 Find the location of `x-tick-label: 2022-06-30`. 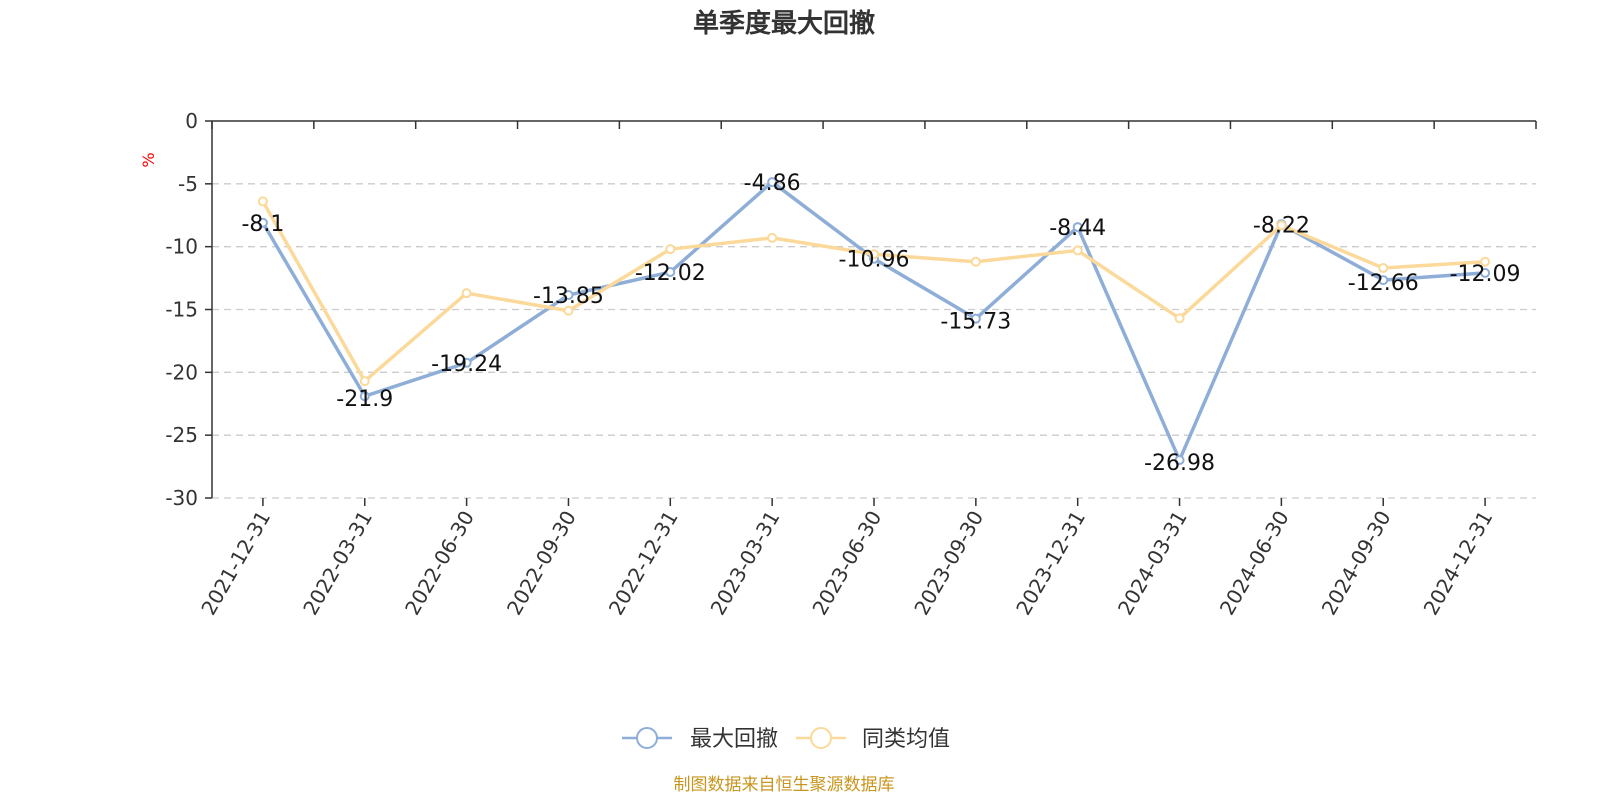

x-tick-label: 2022-06-30 is located at coordinates (439, 563).